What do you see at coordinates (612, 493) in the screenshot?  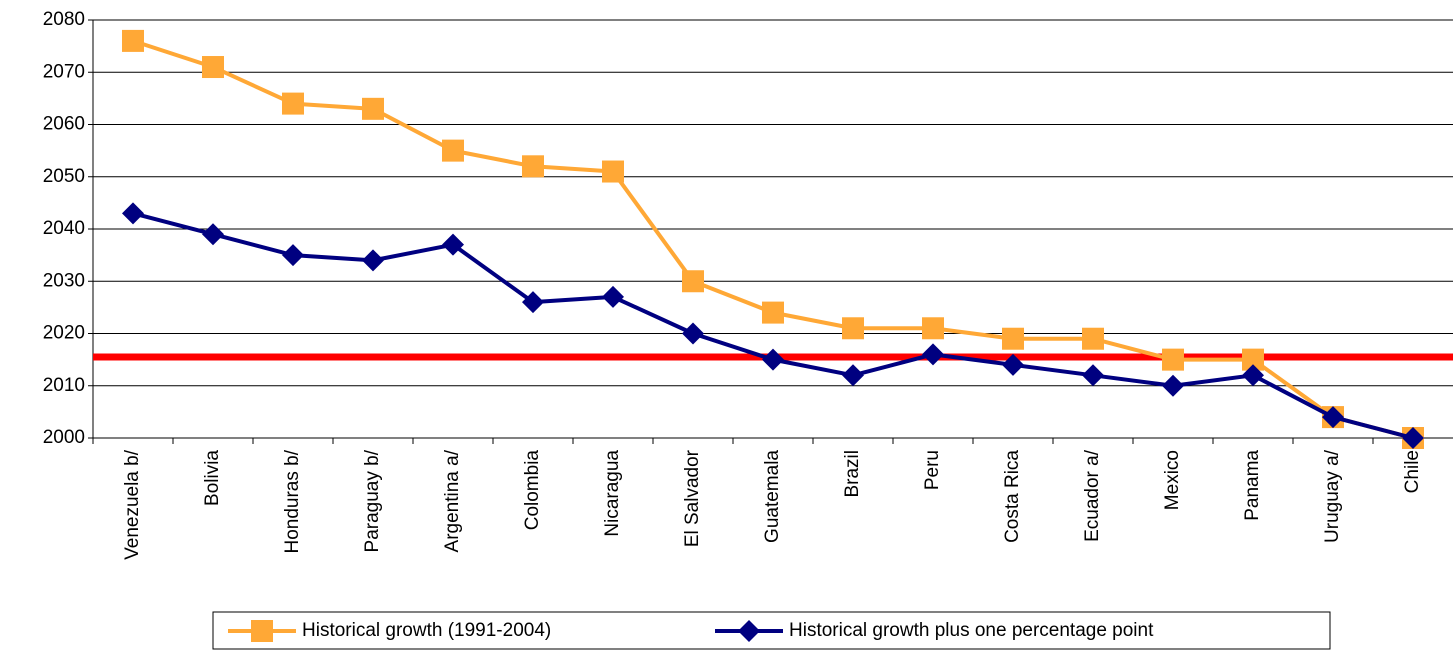 I see `x-tick-label: Nicaragua` at bounding box center [612, 493].